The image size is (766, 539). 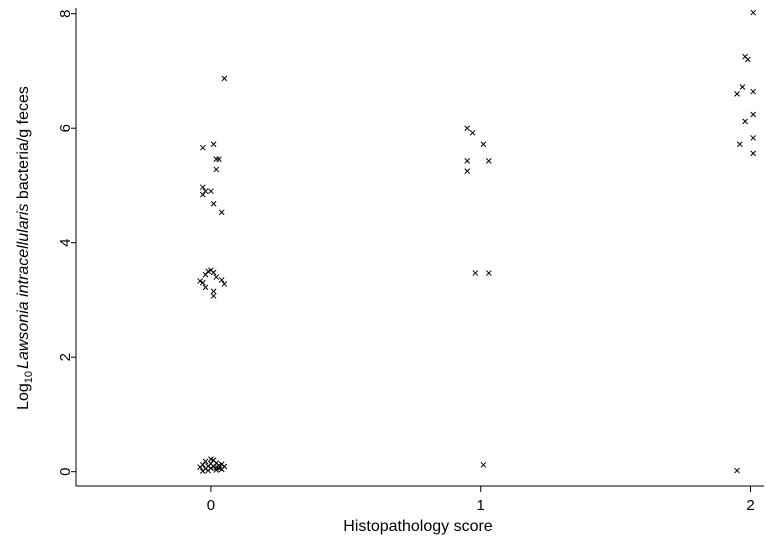 I want to click on y-tick-label: 0, so click(x=65, y=472).